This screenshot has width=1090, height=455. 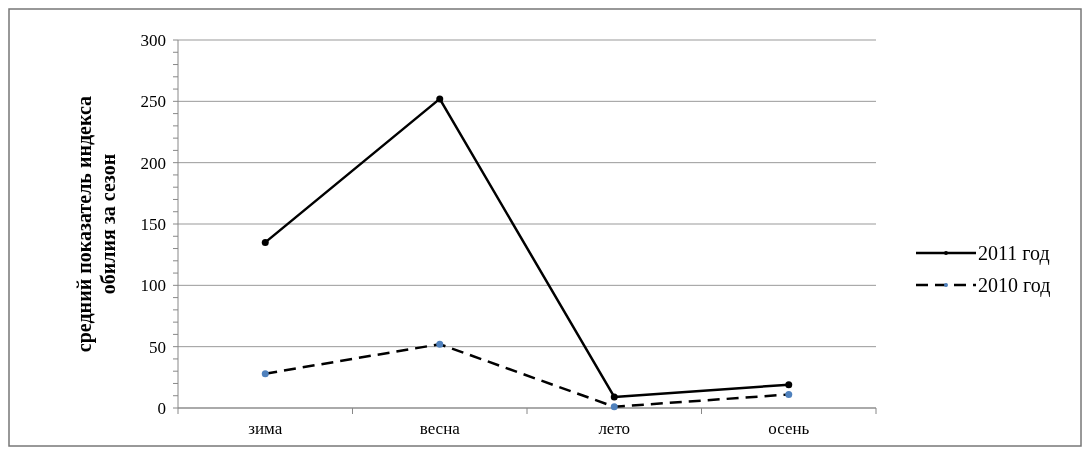 I want to click on legend-label: 2010 год, so click(x=1014, y=285).